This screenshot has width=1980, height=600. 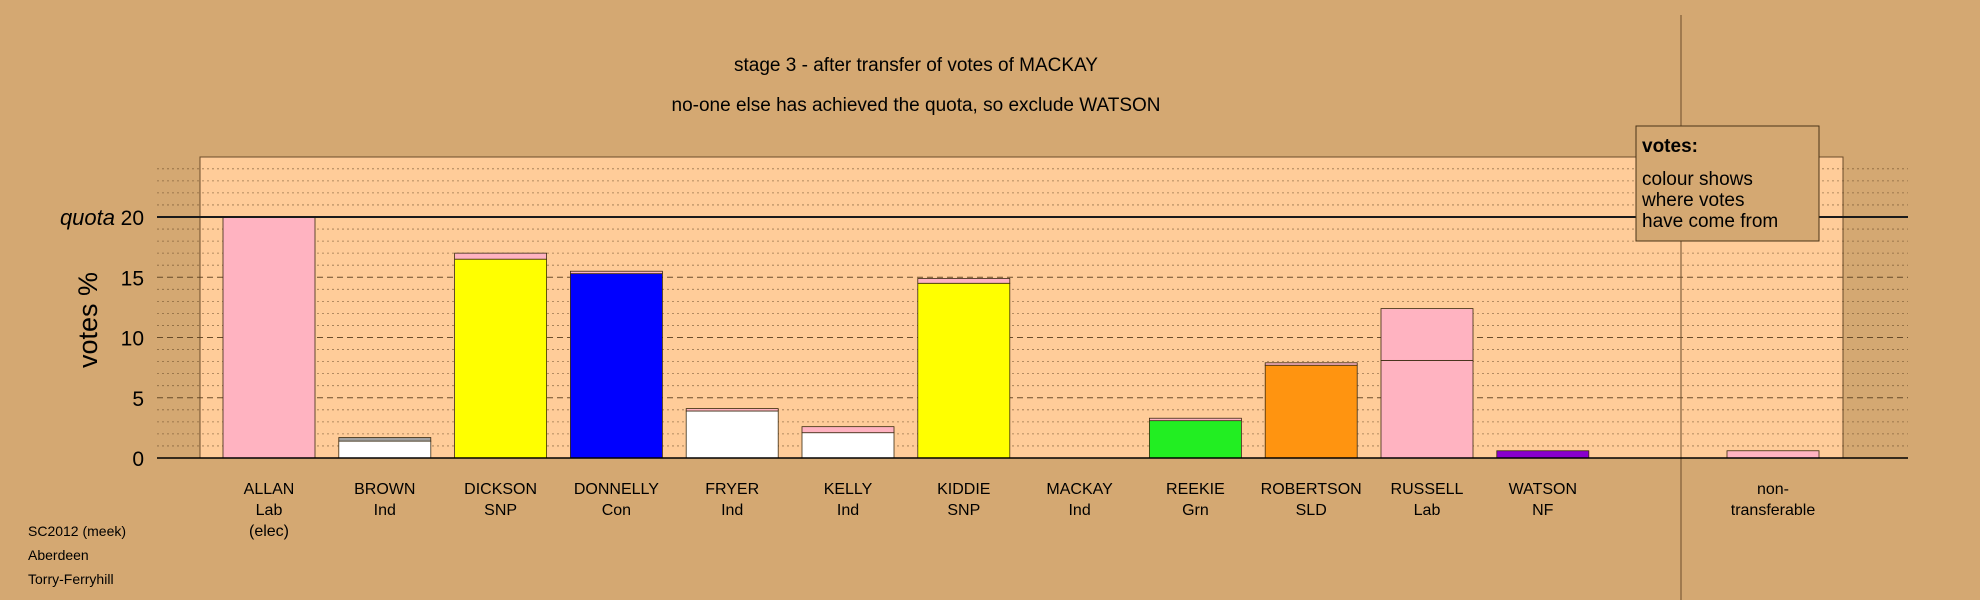 What do you see at coordinates (1710, 221) in the screenshot?
I see `legend-line-3: have come from` at bounding box center [1710, 221].